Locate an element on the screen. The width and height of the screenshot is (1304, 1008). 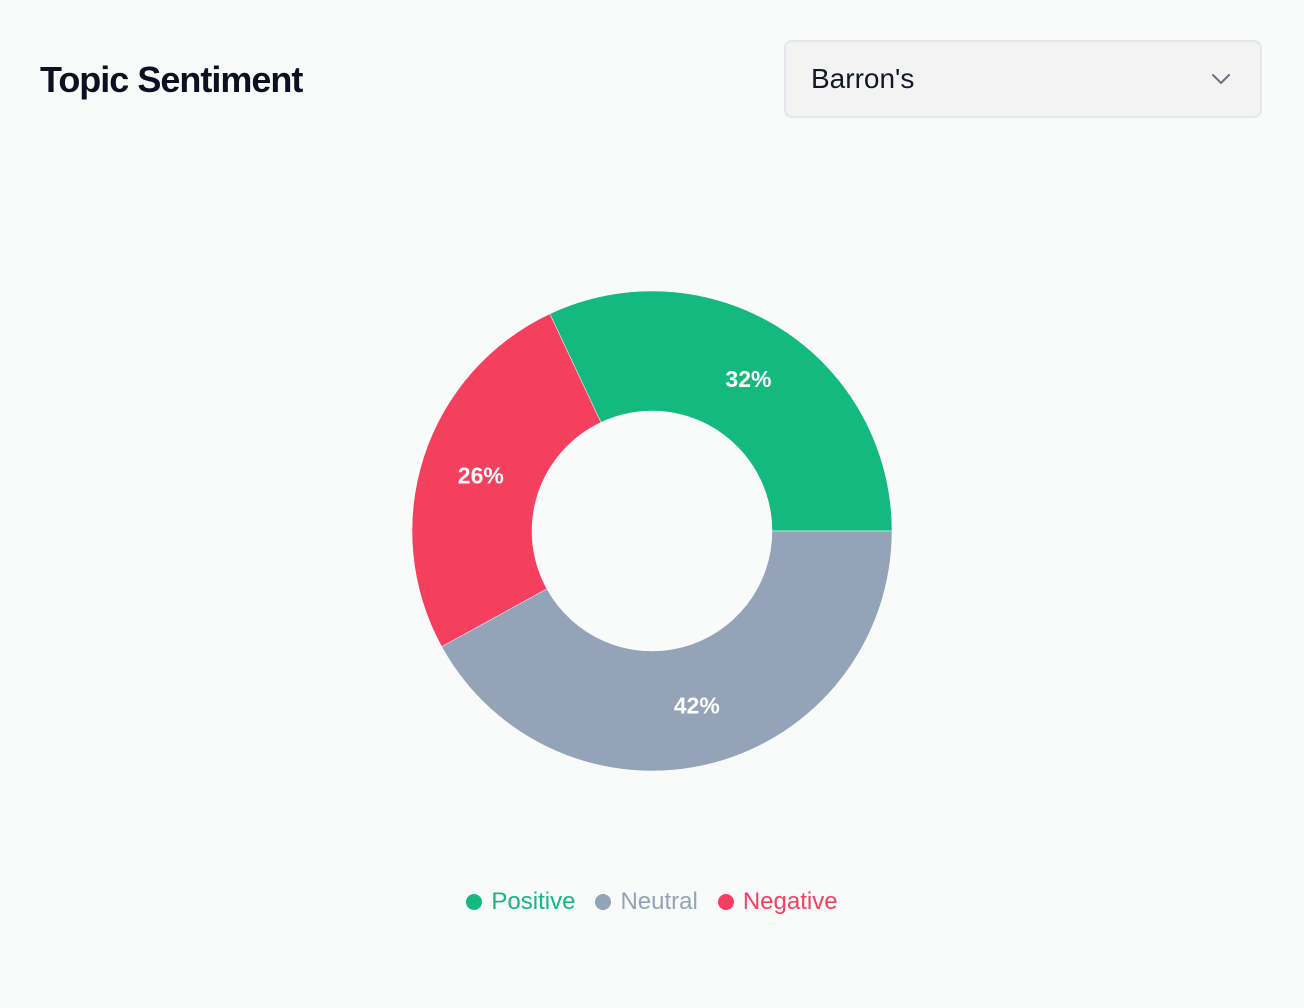
legend-label: Neutral is located at coordinates (659, 901).